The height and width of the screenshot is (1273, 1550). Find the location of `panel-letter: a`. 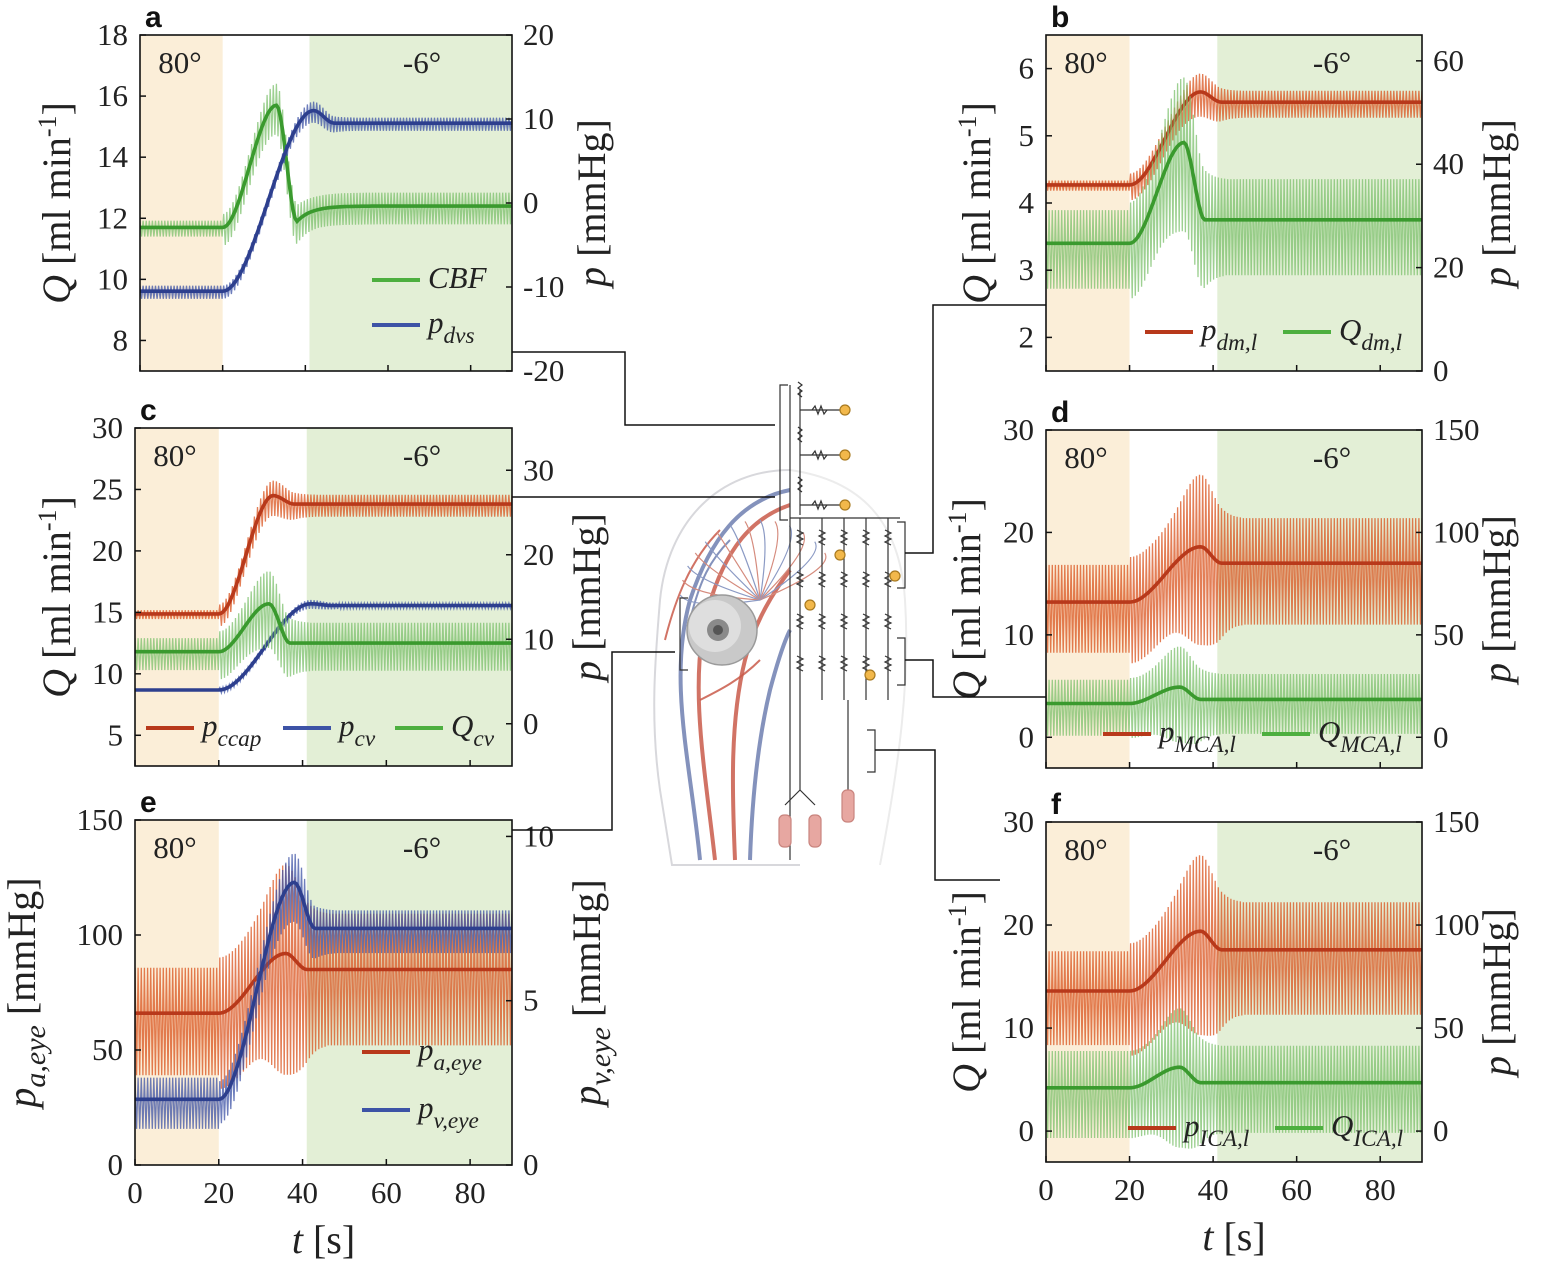

panel-letter: a is located at coordinates (153, 17).